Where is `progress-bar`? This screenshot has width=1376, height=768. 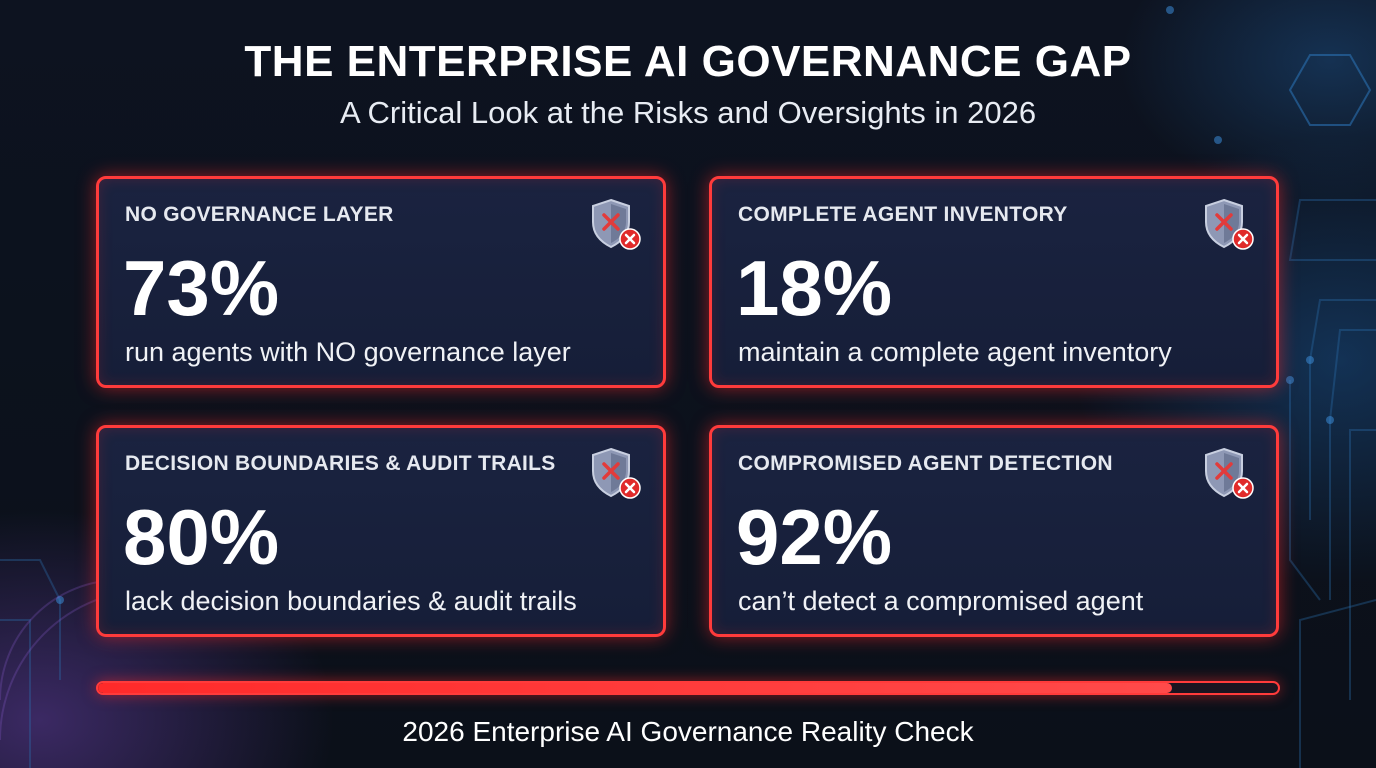 progress-bar is located at coordinates (688, 688).